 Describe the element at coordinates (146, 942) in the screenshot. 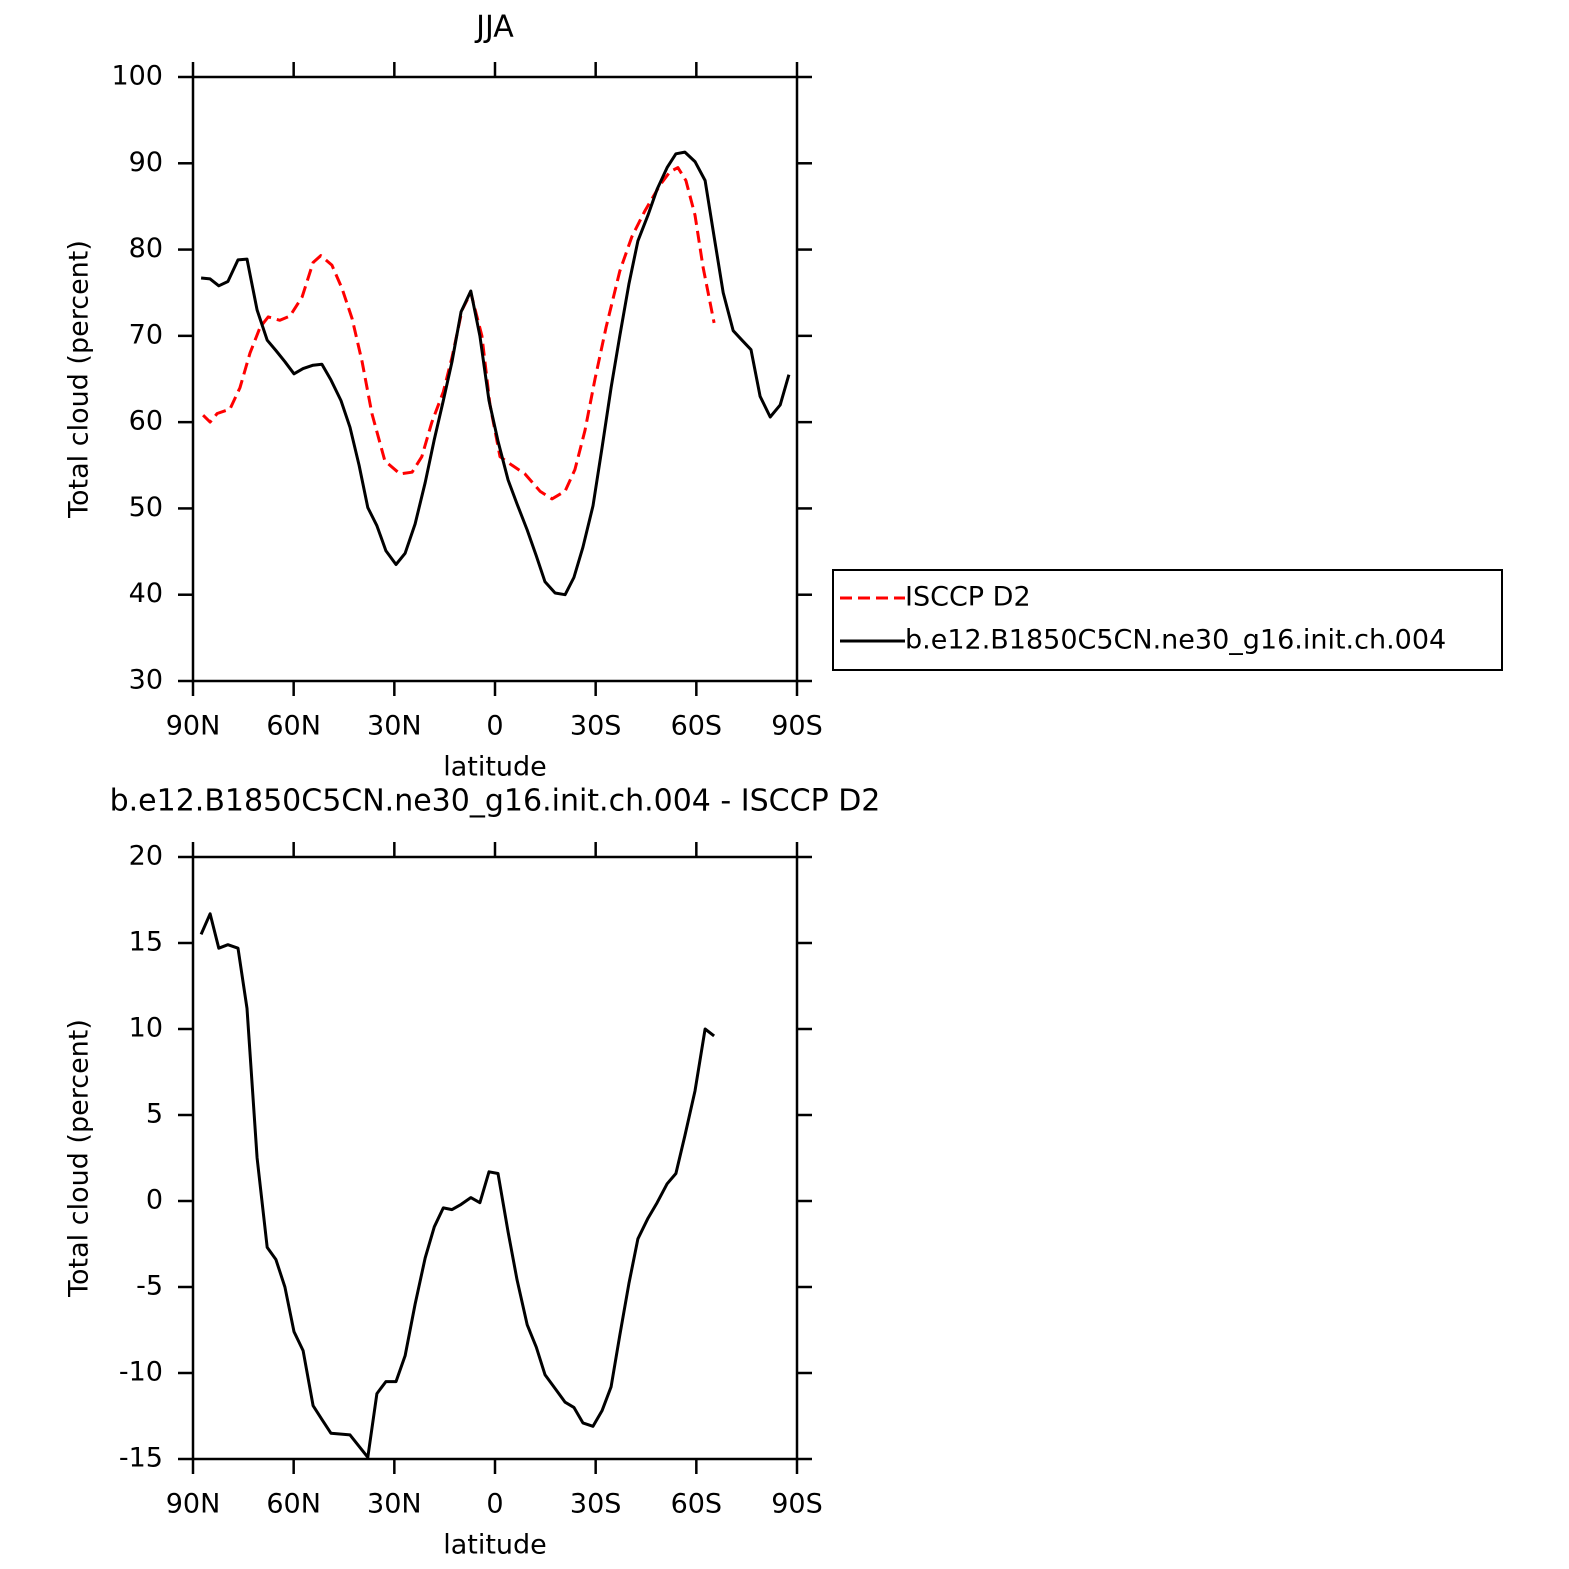

I see `y-tick-label: 15` at that location.